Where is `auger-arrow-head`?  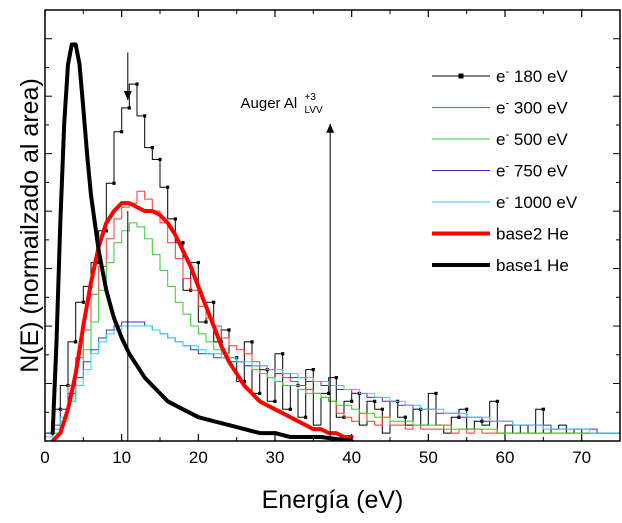 auger-arrow-head is located at coordinates (330, 128).